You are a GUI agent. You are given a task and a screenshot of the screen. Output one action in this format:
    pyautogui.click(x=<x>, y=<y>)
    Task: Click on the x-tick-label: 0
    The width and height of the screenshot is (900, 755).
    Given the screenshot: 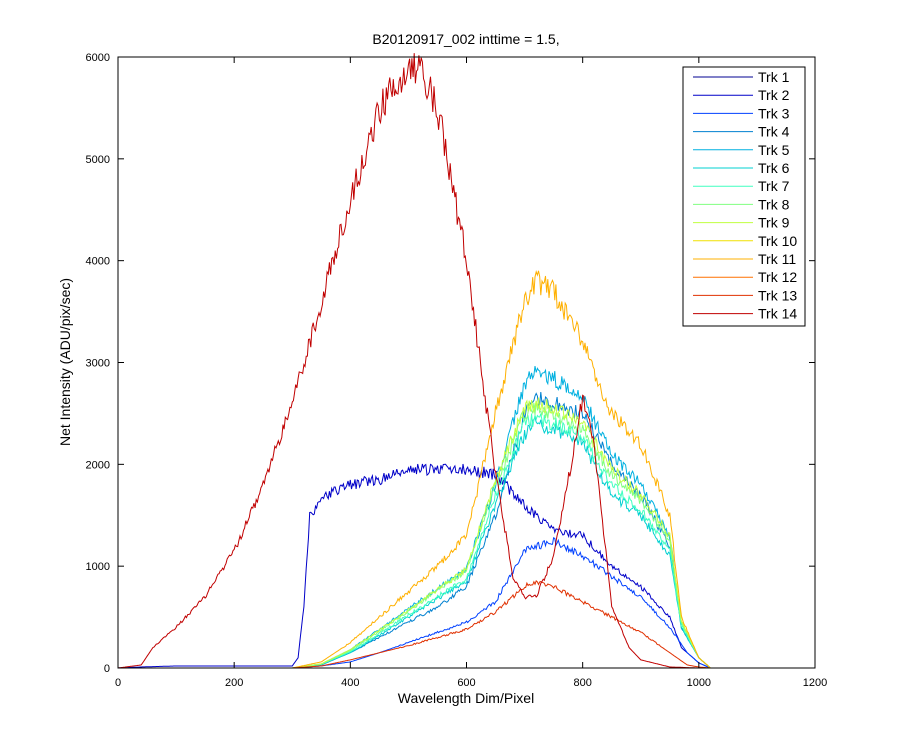 What is the action you would take?
    pyautogui.click(x=118, y=683)
    